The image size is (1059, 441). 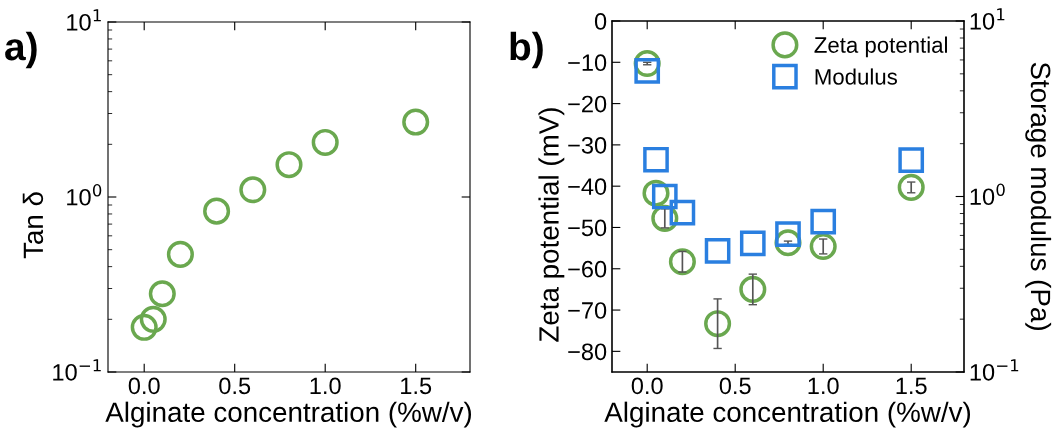 I want to click on legend-label: Zeta potential, so click(x=880, y=47).